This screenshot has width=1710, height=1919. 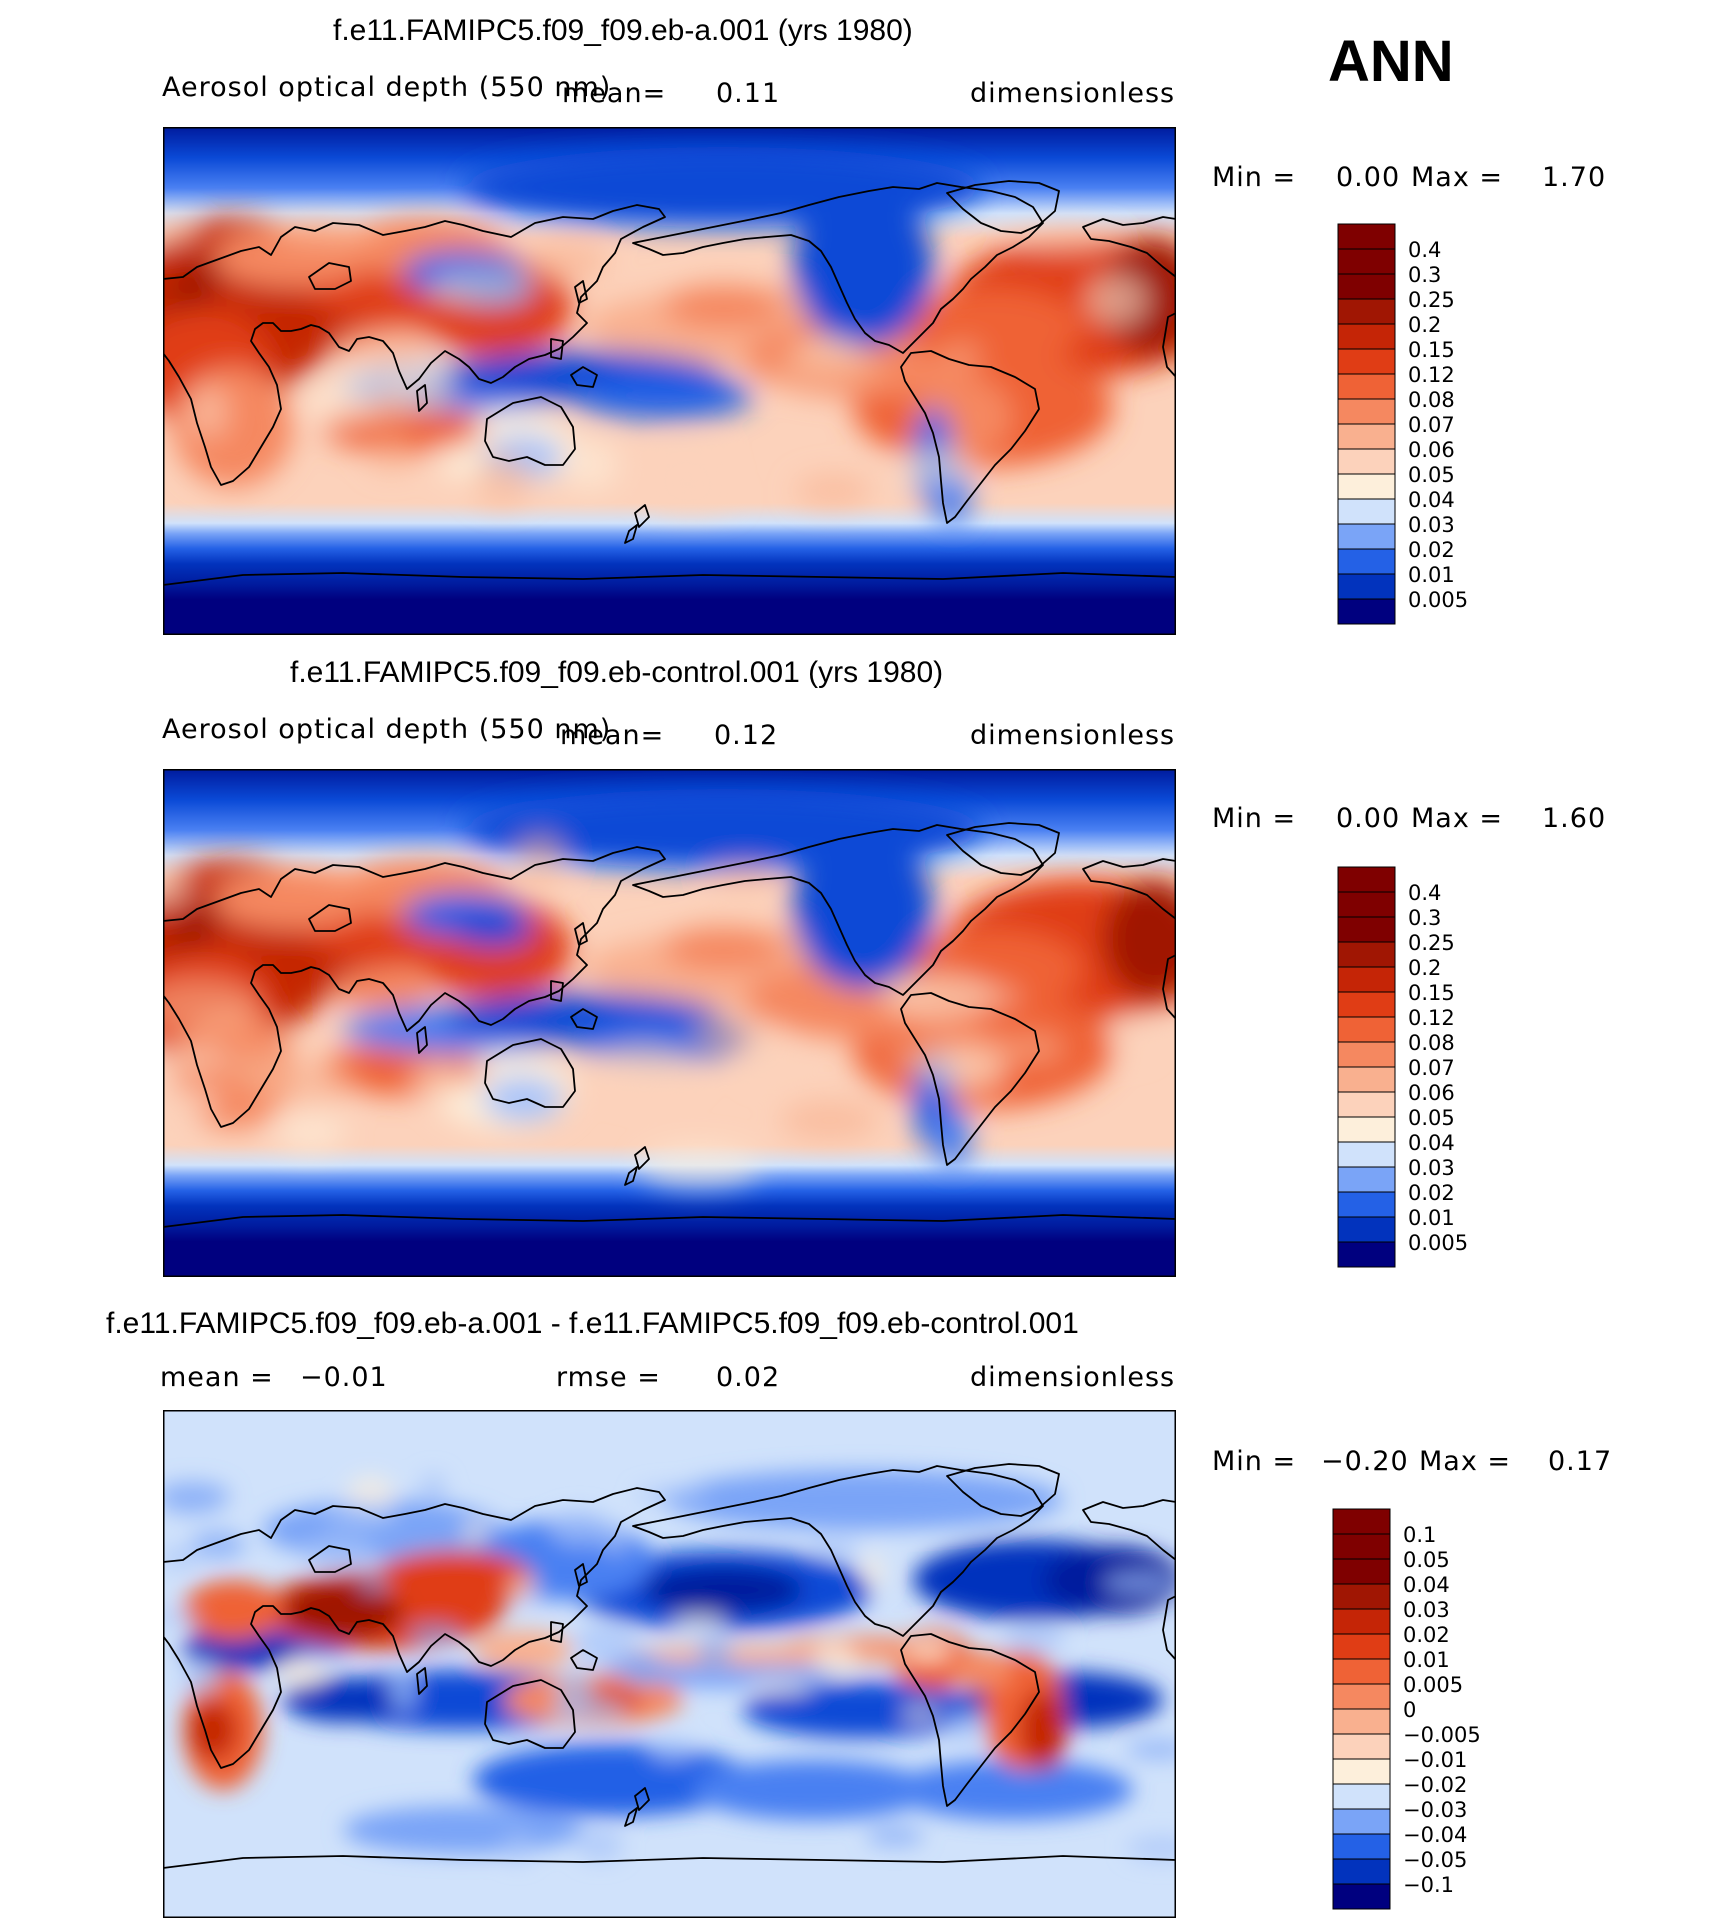 What do you see at coordinates (344, 1377) in the screenshot?
I see `panel-3-mean-value: −0.01` at bounding box center [344, 1377].